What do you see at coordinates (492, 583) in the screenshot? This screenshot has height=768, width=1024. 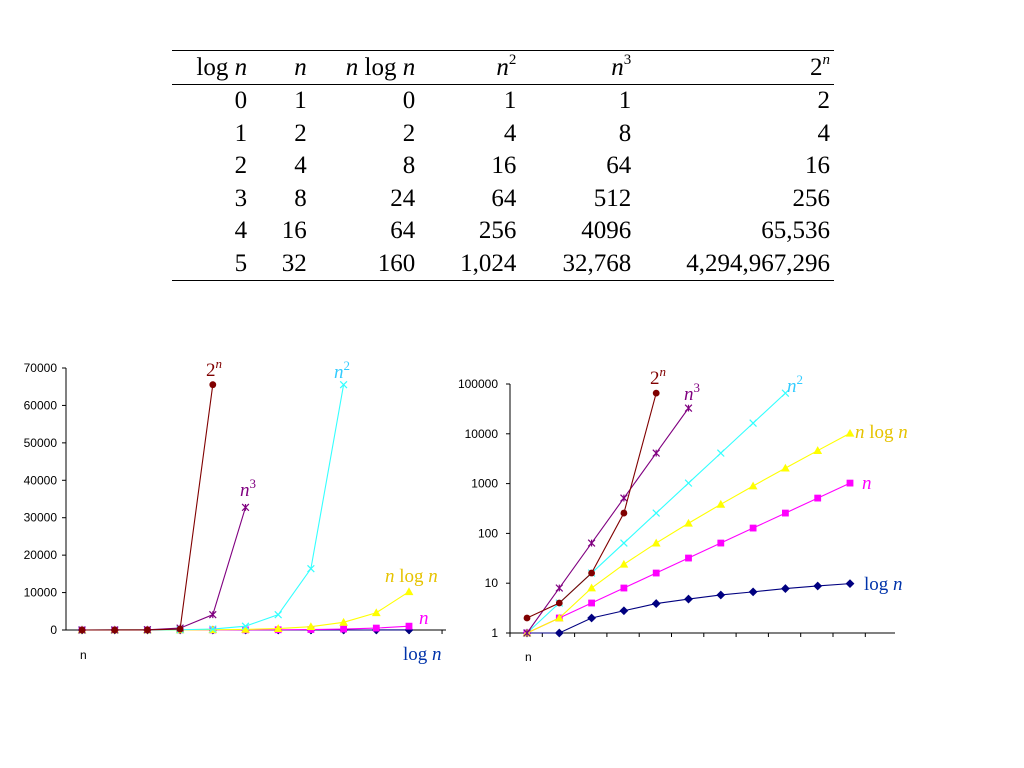 I see `y-tick-label: 10` at bounding box center [492, 583].